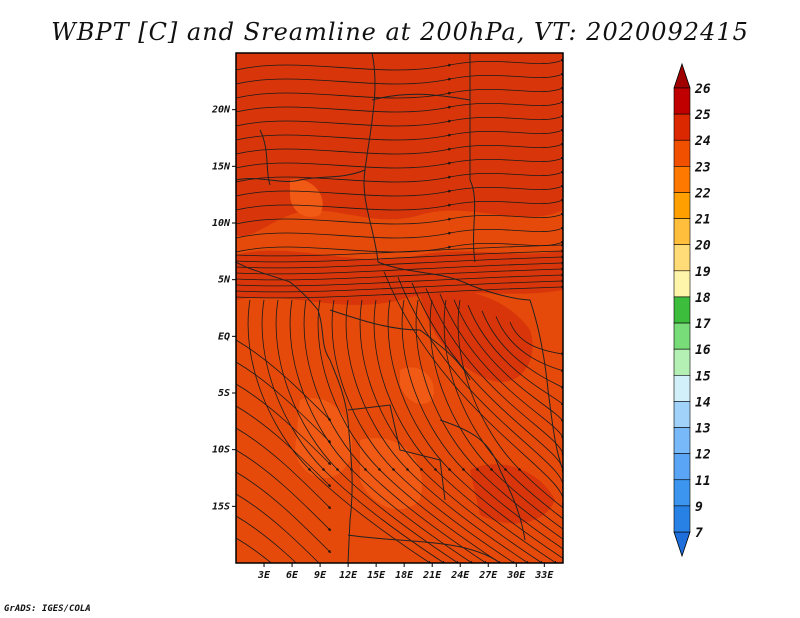 The width and height of the screenshot is (800, 618). What do you see at coordinates (703, 455) in the screenshot?
I see `colorbar-label: 12` at bounding box center [703, 455].